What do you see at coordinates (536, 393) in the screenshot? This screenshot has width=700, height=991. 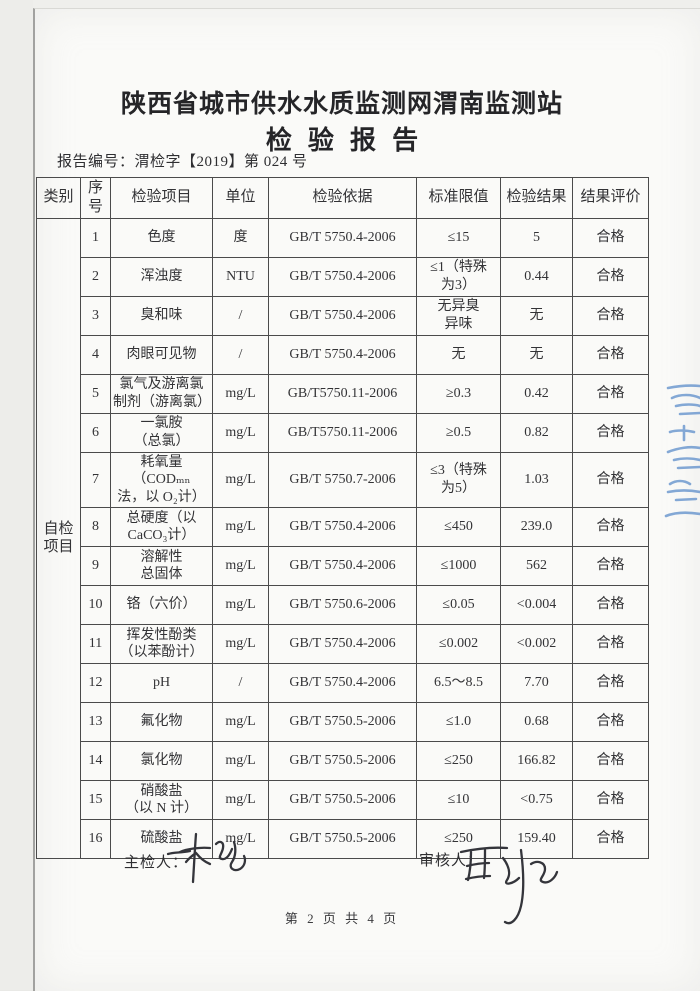 I see `result-cell: 0.42` at bounding box center [536, 393].